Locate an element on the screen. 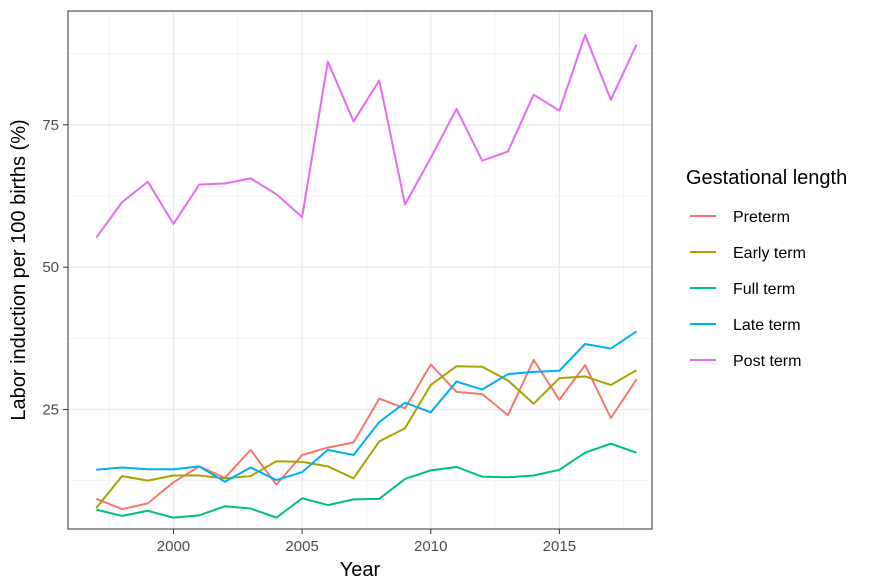  y-axis-title: Labor induction per 100 births (%) is located at coordinates (19, 269).